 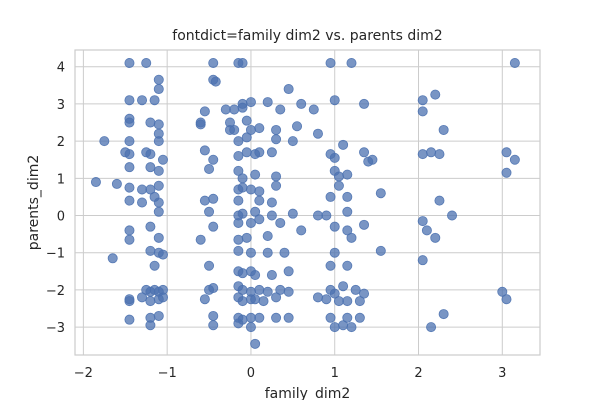 I want to click on y-tick-label: 0, so click(x=61, y=217).